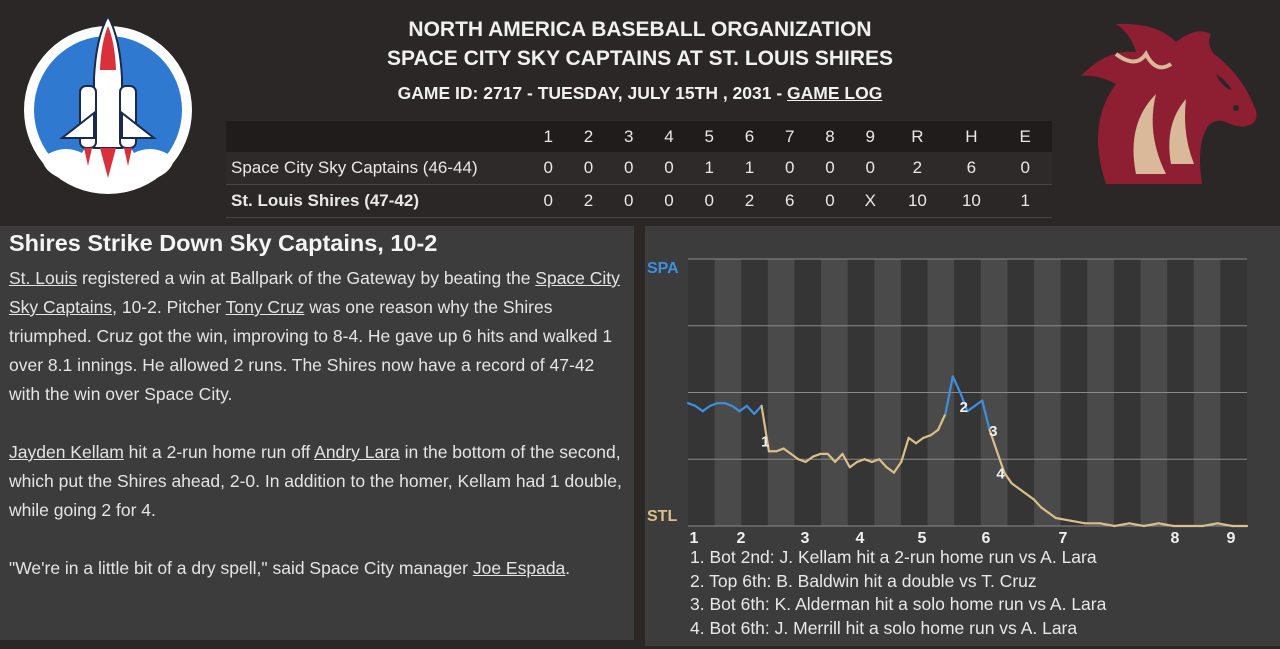 This screenshot has height=649, width=1280. What do you see at coordinates (628, 136) in the screenshot?
I see `inning-header: 3` at bounding box center [628, 136].